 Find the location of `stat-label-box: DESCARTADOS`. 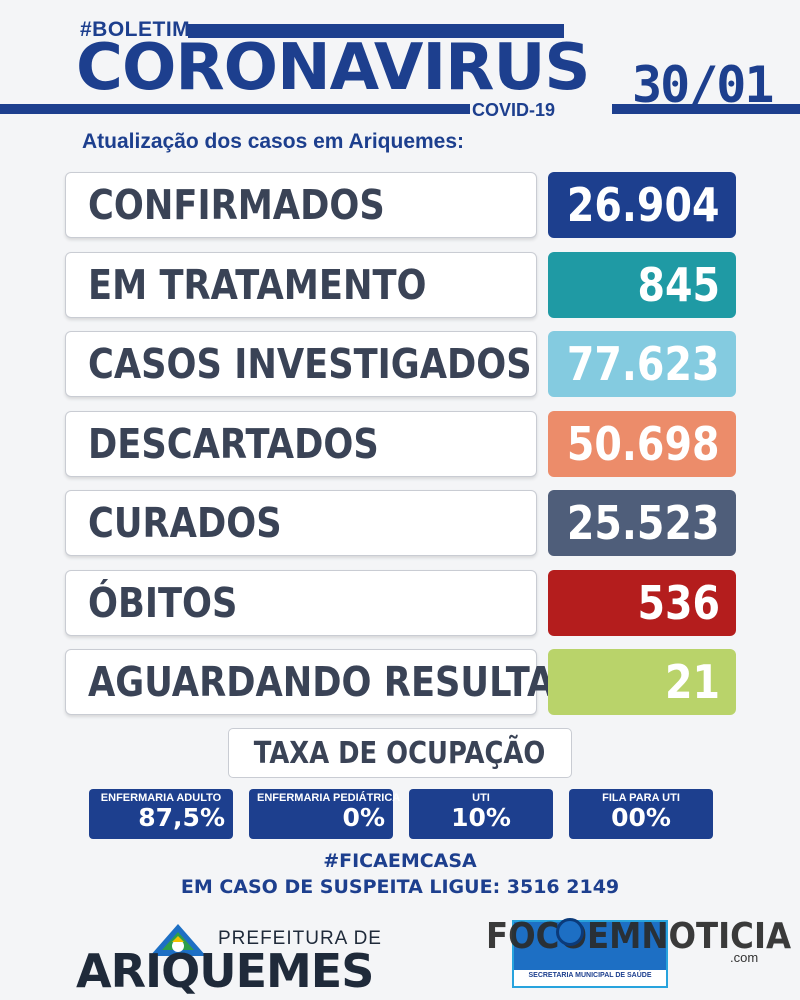

stat-label-box: DESCARTADOS is located at coordinates (301, 444).